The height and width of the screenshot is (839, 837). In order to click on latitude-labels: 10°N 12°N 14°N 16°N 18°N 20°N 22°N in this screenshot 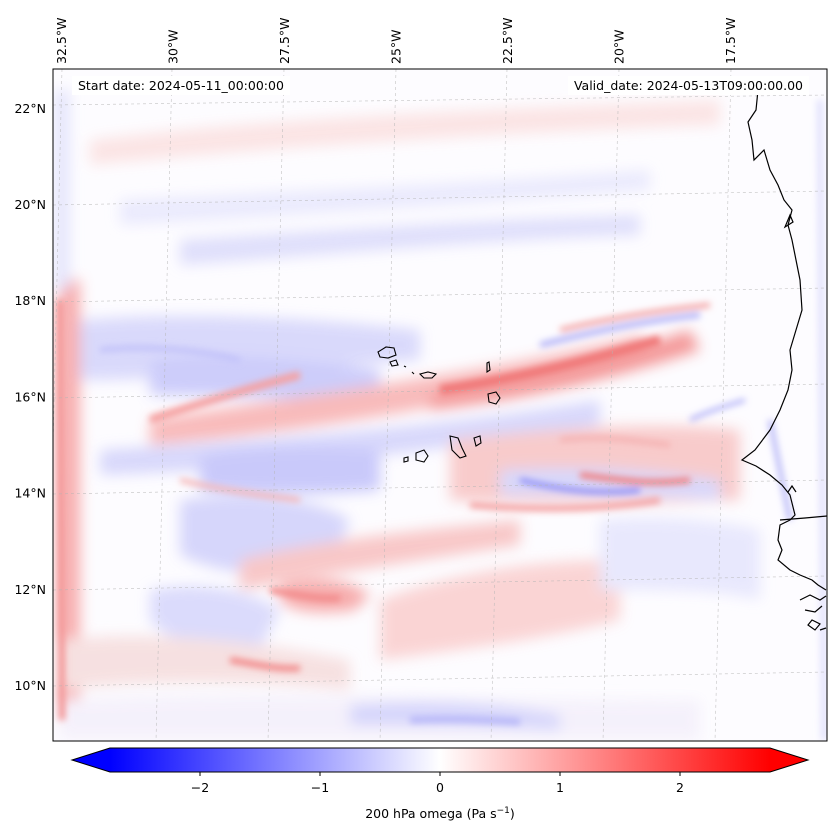, I will do `click(30, 397)`.